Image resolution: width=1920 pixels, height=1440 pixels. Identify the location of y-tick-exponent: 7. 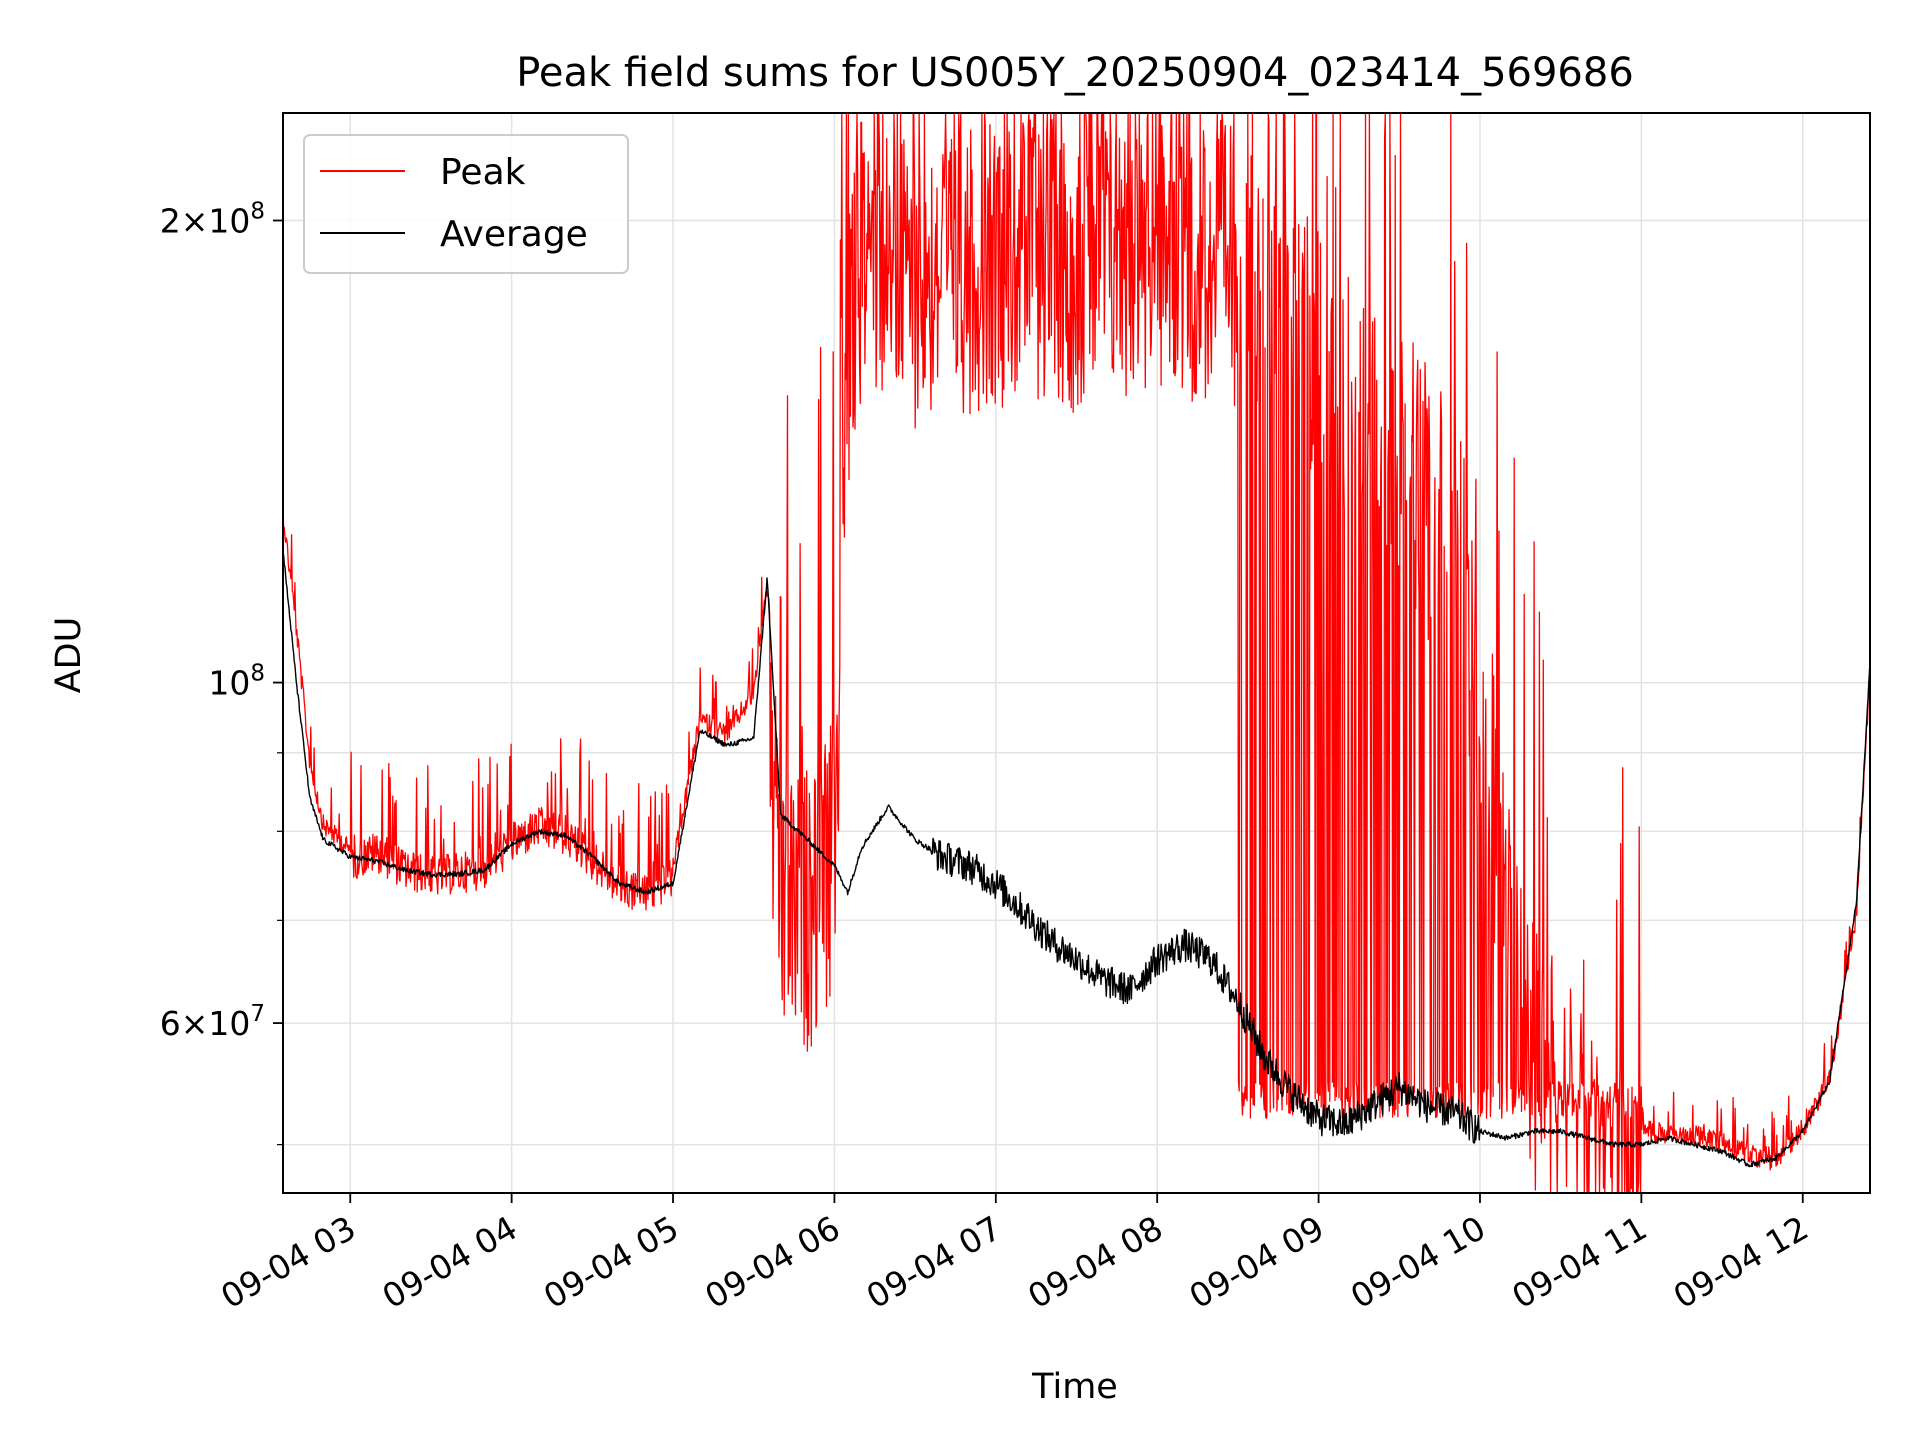
(257, 1014).